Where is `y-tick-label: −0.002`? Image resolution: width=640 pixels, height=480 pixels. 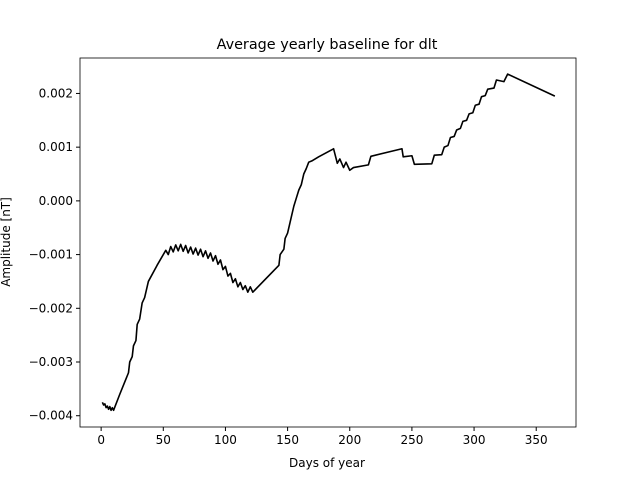
y-tick-label: −0.002 is located at coordinates (51, 308).